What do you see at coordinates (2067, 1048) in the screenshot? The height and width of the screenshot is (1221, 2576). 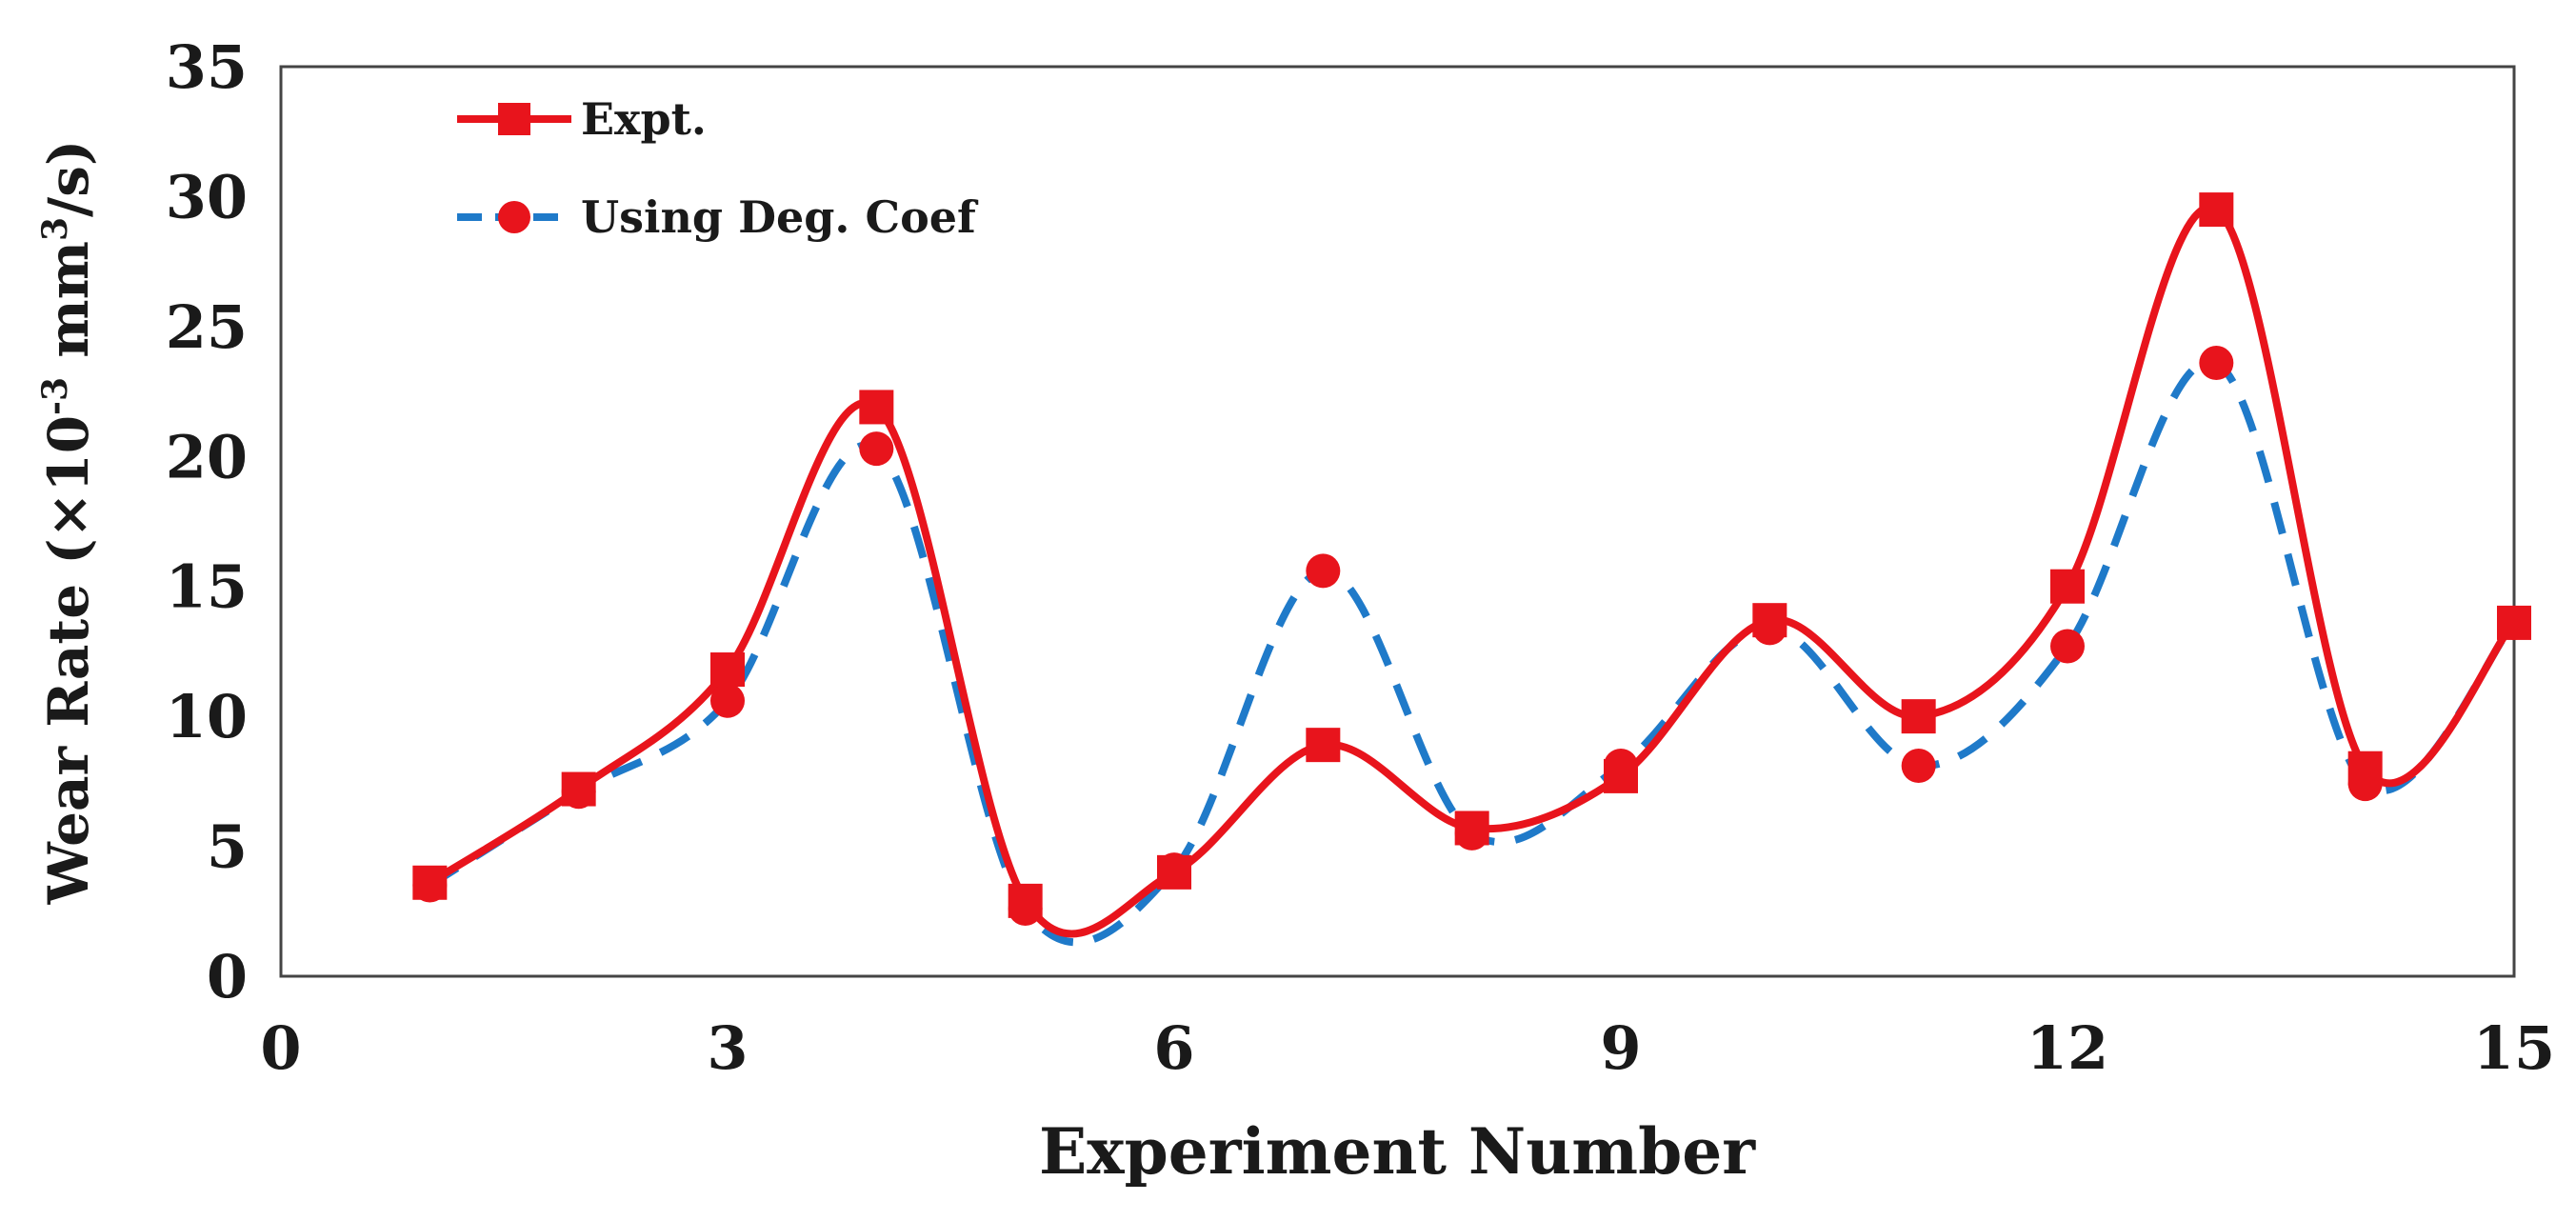 I see `x-tick-label: 12` at bounding box center [2067, 1048].